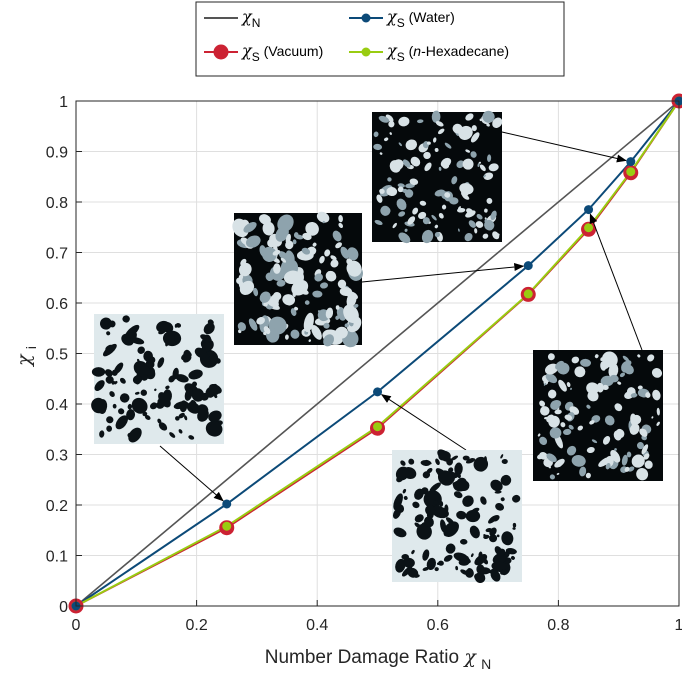 The image size is (682, 679). I want to click on legend-label: χS (Water), so click(420, 18).